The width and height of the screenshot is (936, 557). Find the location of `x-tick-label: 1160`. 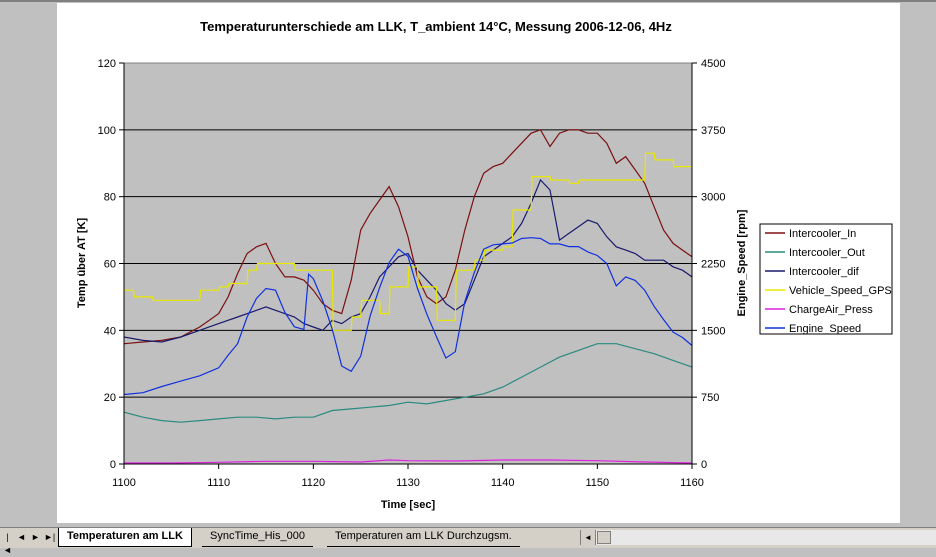

x-tick-label: 1160 is located at coordinates (692, 483).